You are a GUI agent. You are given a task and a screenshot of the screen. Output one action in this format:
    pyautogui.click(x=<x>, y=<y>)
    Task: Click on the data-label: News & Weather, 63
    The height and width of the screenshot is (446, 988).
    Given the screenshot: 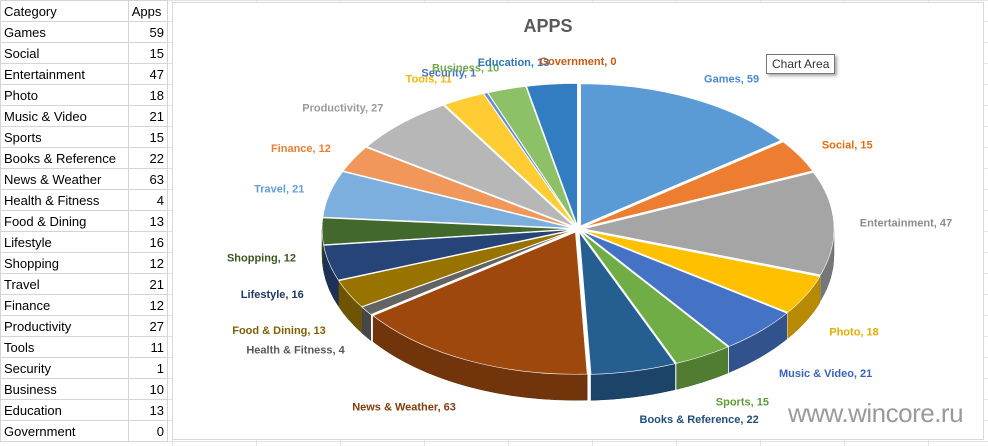 What is the action you would take?
    pyautogui.click(x=404, y=407)
    